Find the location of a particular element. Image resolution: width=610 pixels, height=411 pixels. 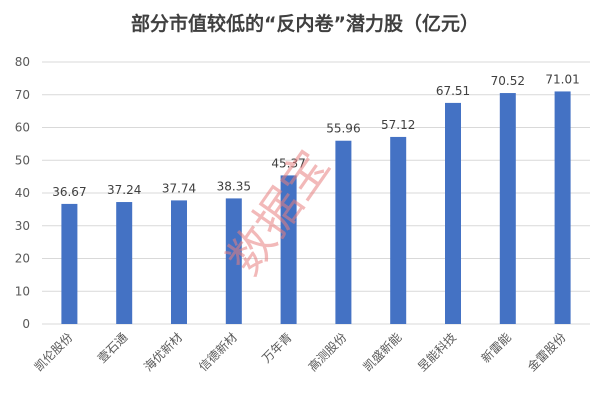

x-tick-label: 高测股份 is located at coordinates (327, 352).